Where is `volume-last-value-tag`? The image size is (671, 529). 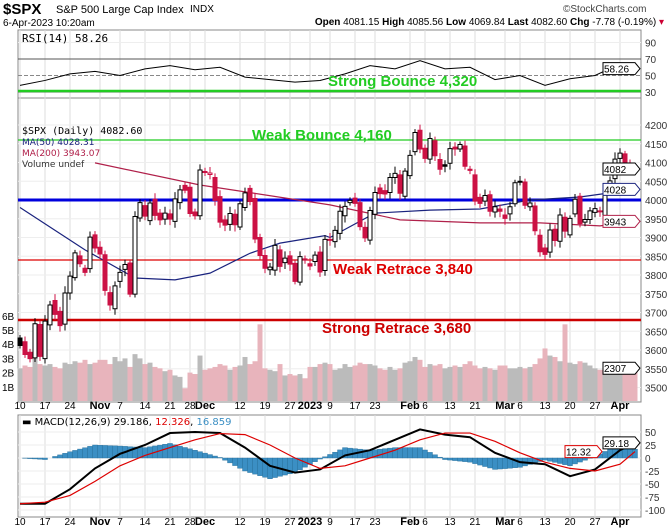 volume-last-value-tag is located at coordinates (621, 368).